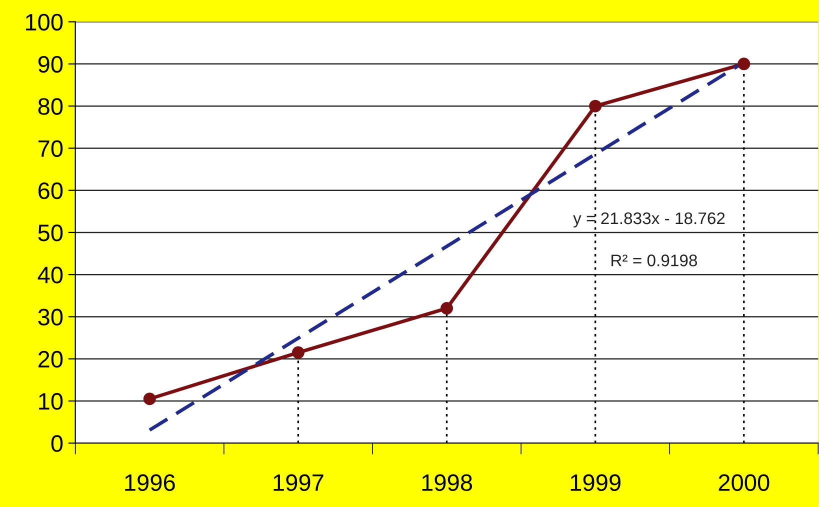 The width and height of the screenshot is (819, 507). Describe the element at coordinates (744, 483) in the screenshot. I see `x-tick-label: 2000` at that location.